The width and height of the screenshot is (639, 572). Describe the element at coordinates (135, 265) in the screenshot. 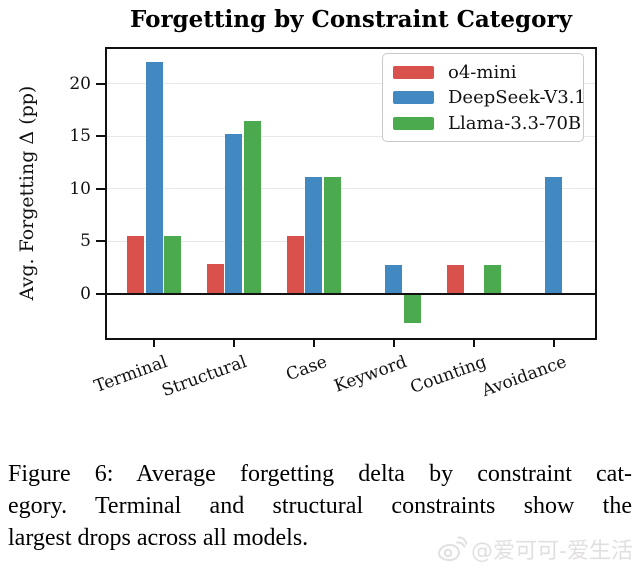

I see `bar-terminal-o4-mini` at that location.